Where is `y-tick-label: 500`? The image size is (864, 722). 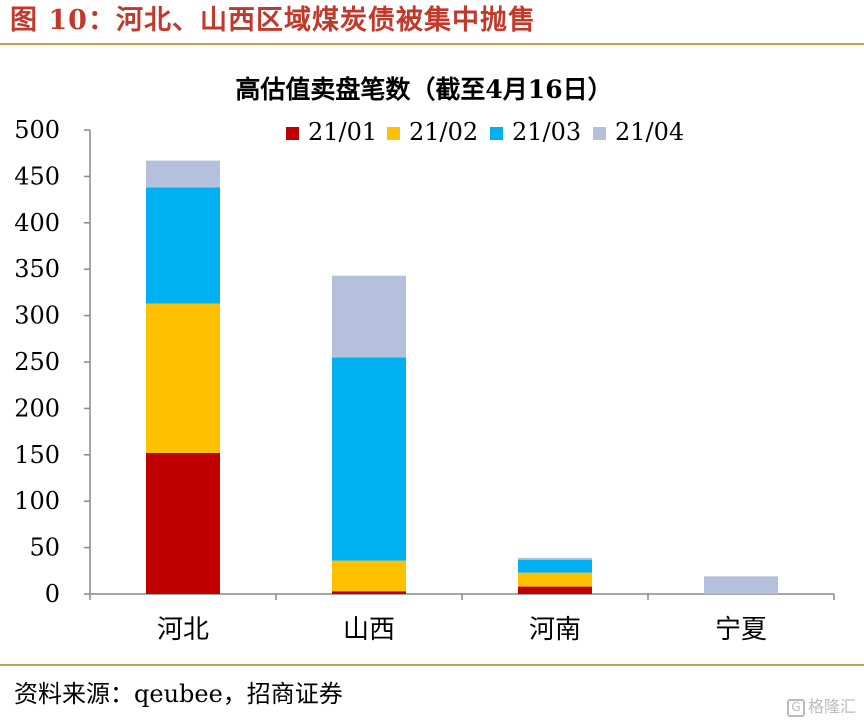 y-tick-label: 500 is located at coordinates (37, 130).